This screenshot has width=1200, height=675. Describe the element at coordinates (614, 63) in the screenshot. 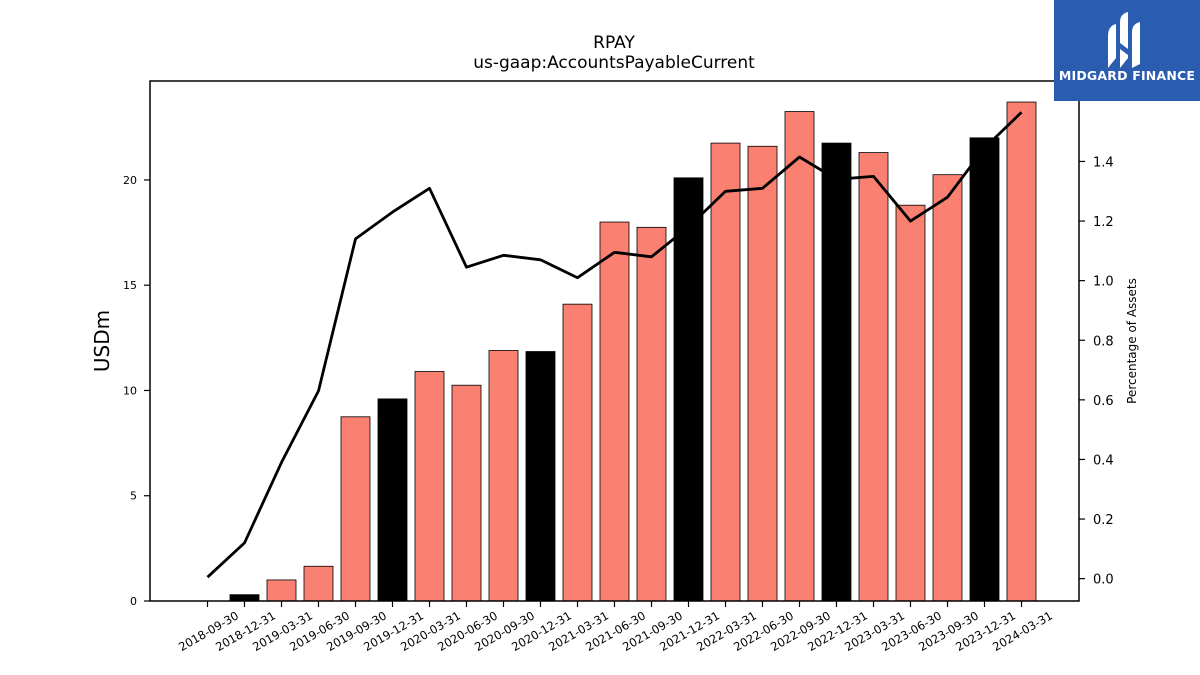

I see `chart-subtitle: us-gaap:AccountsPayableCurrent` at that location.